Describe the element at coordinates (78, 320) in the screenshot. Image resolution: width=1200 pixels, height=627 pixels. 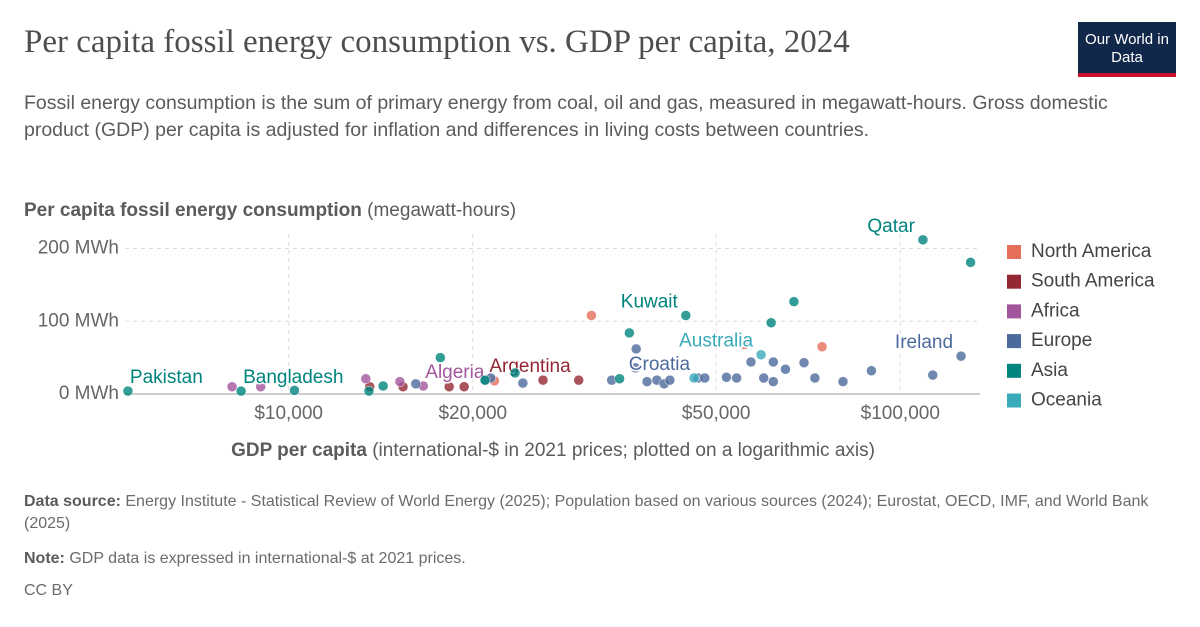
I see `y-tick-label: 100 MWh` at that location.